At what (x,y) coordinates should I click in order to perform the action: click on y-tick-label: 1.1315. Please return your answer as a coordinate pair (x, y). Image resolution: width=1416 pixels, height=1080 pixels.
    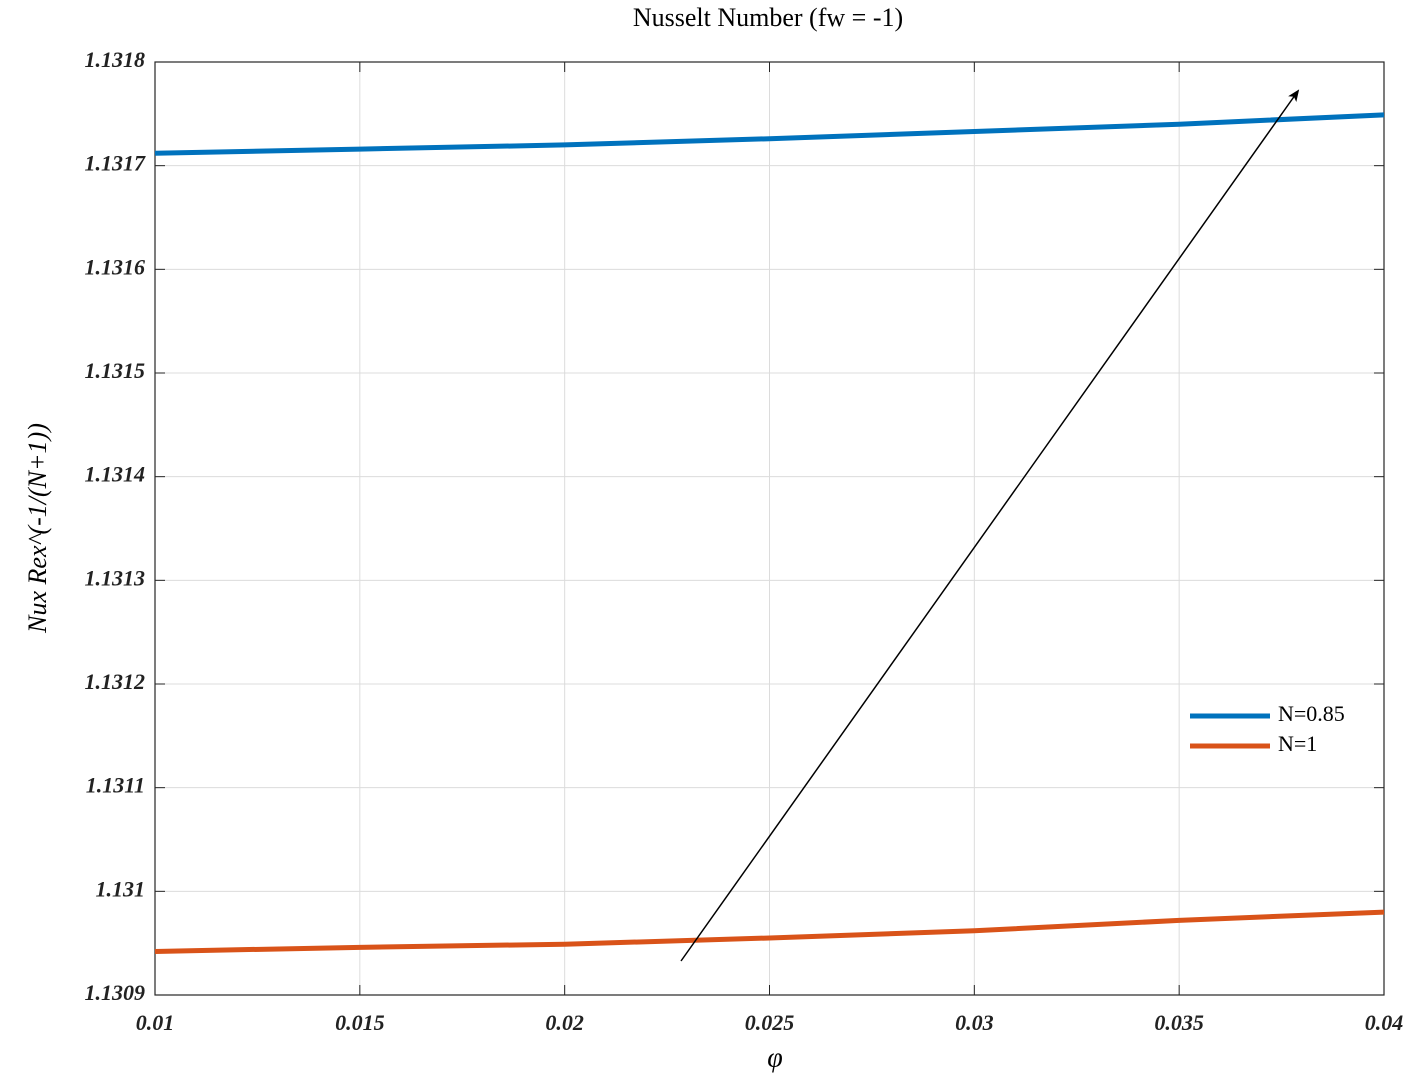
    Looking at the image, I should click on (115, 370).